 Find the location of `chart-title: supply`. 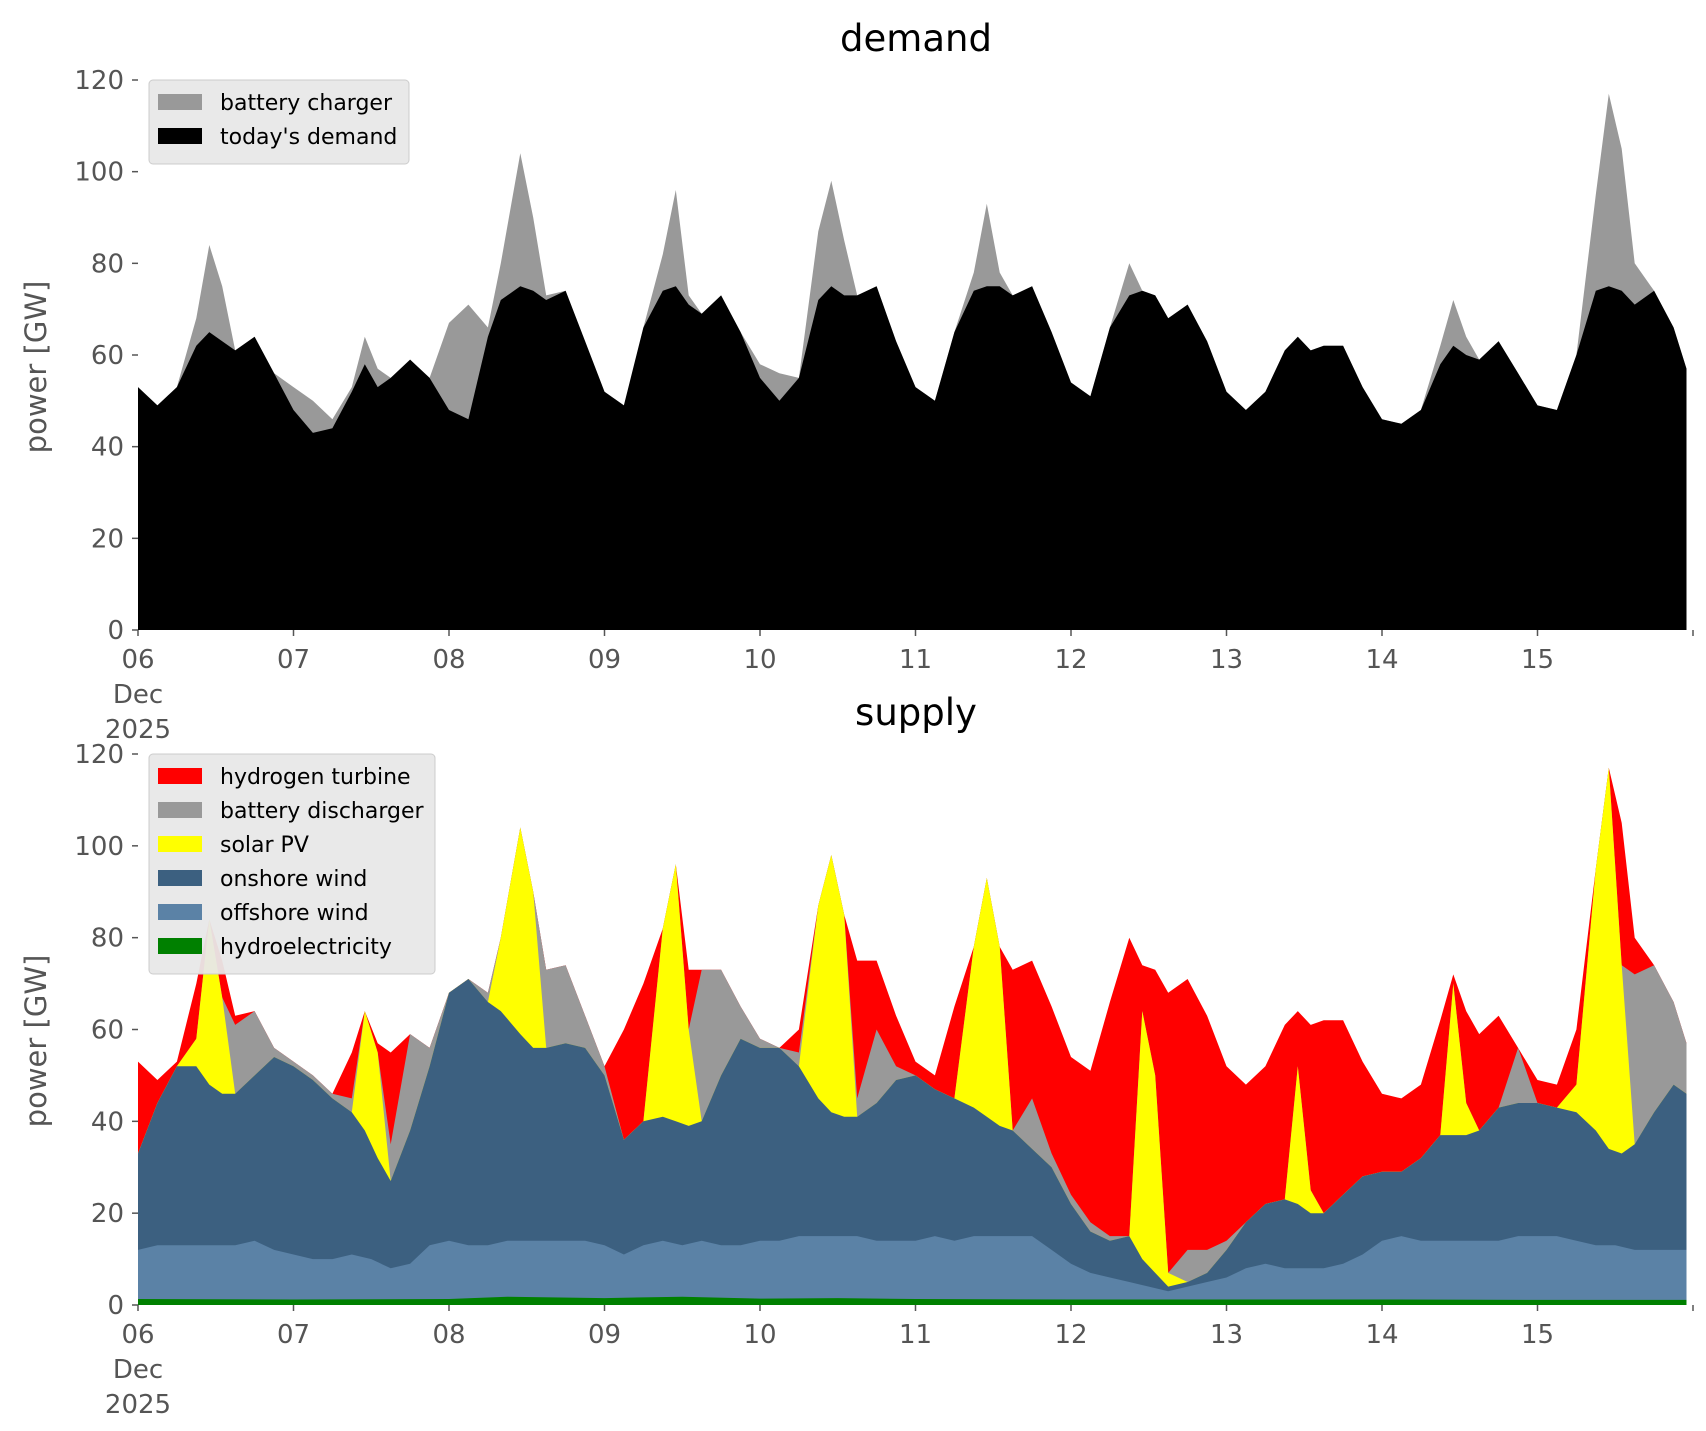

chart-title: supply is located at coordinates (916, 712).